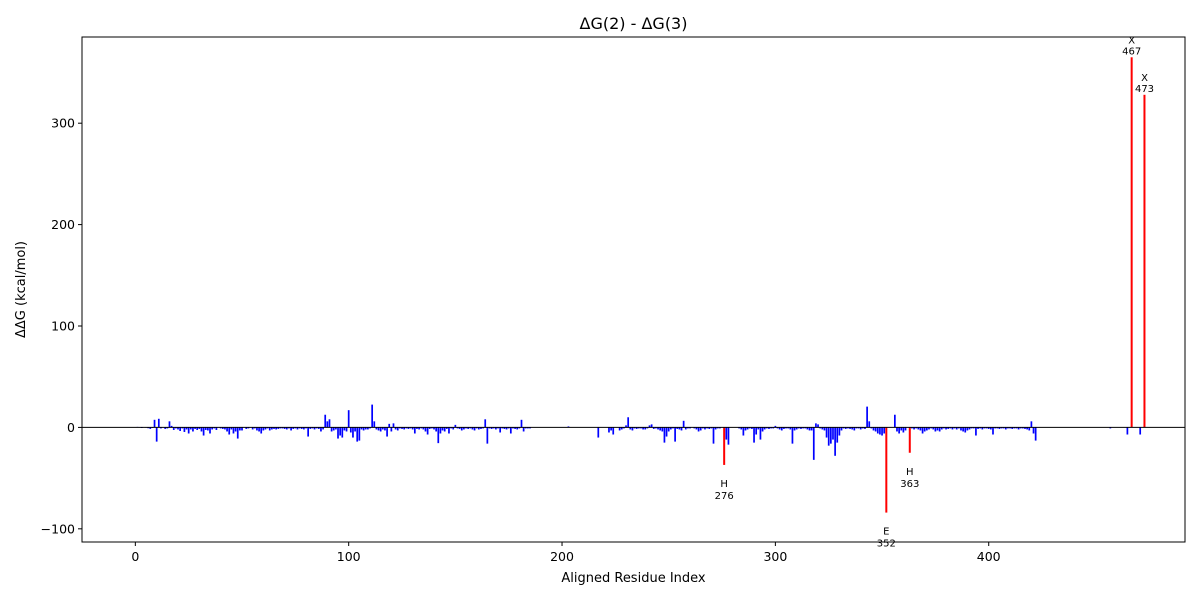 The image size is (1200, 600). What do you see at coordinates (566, 553) in the screenshot?
I see `x-axis-ticks: 0 100 200 300 400` at bounding box center [566, 553].